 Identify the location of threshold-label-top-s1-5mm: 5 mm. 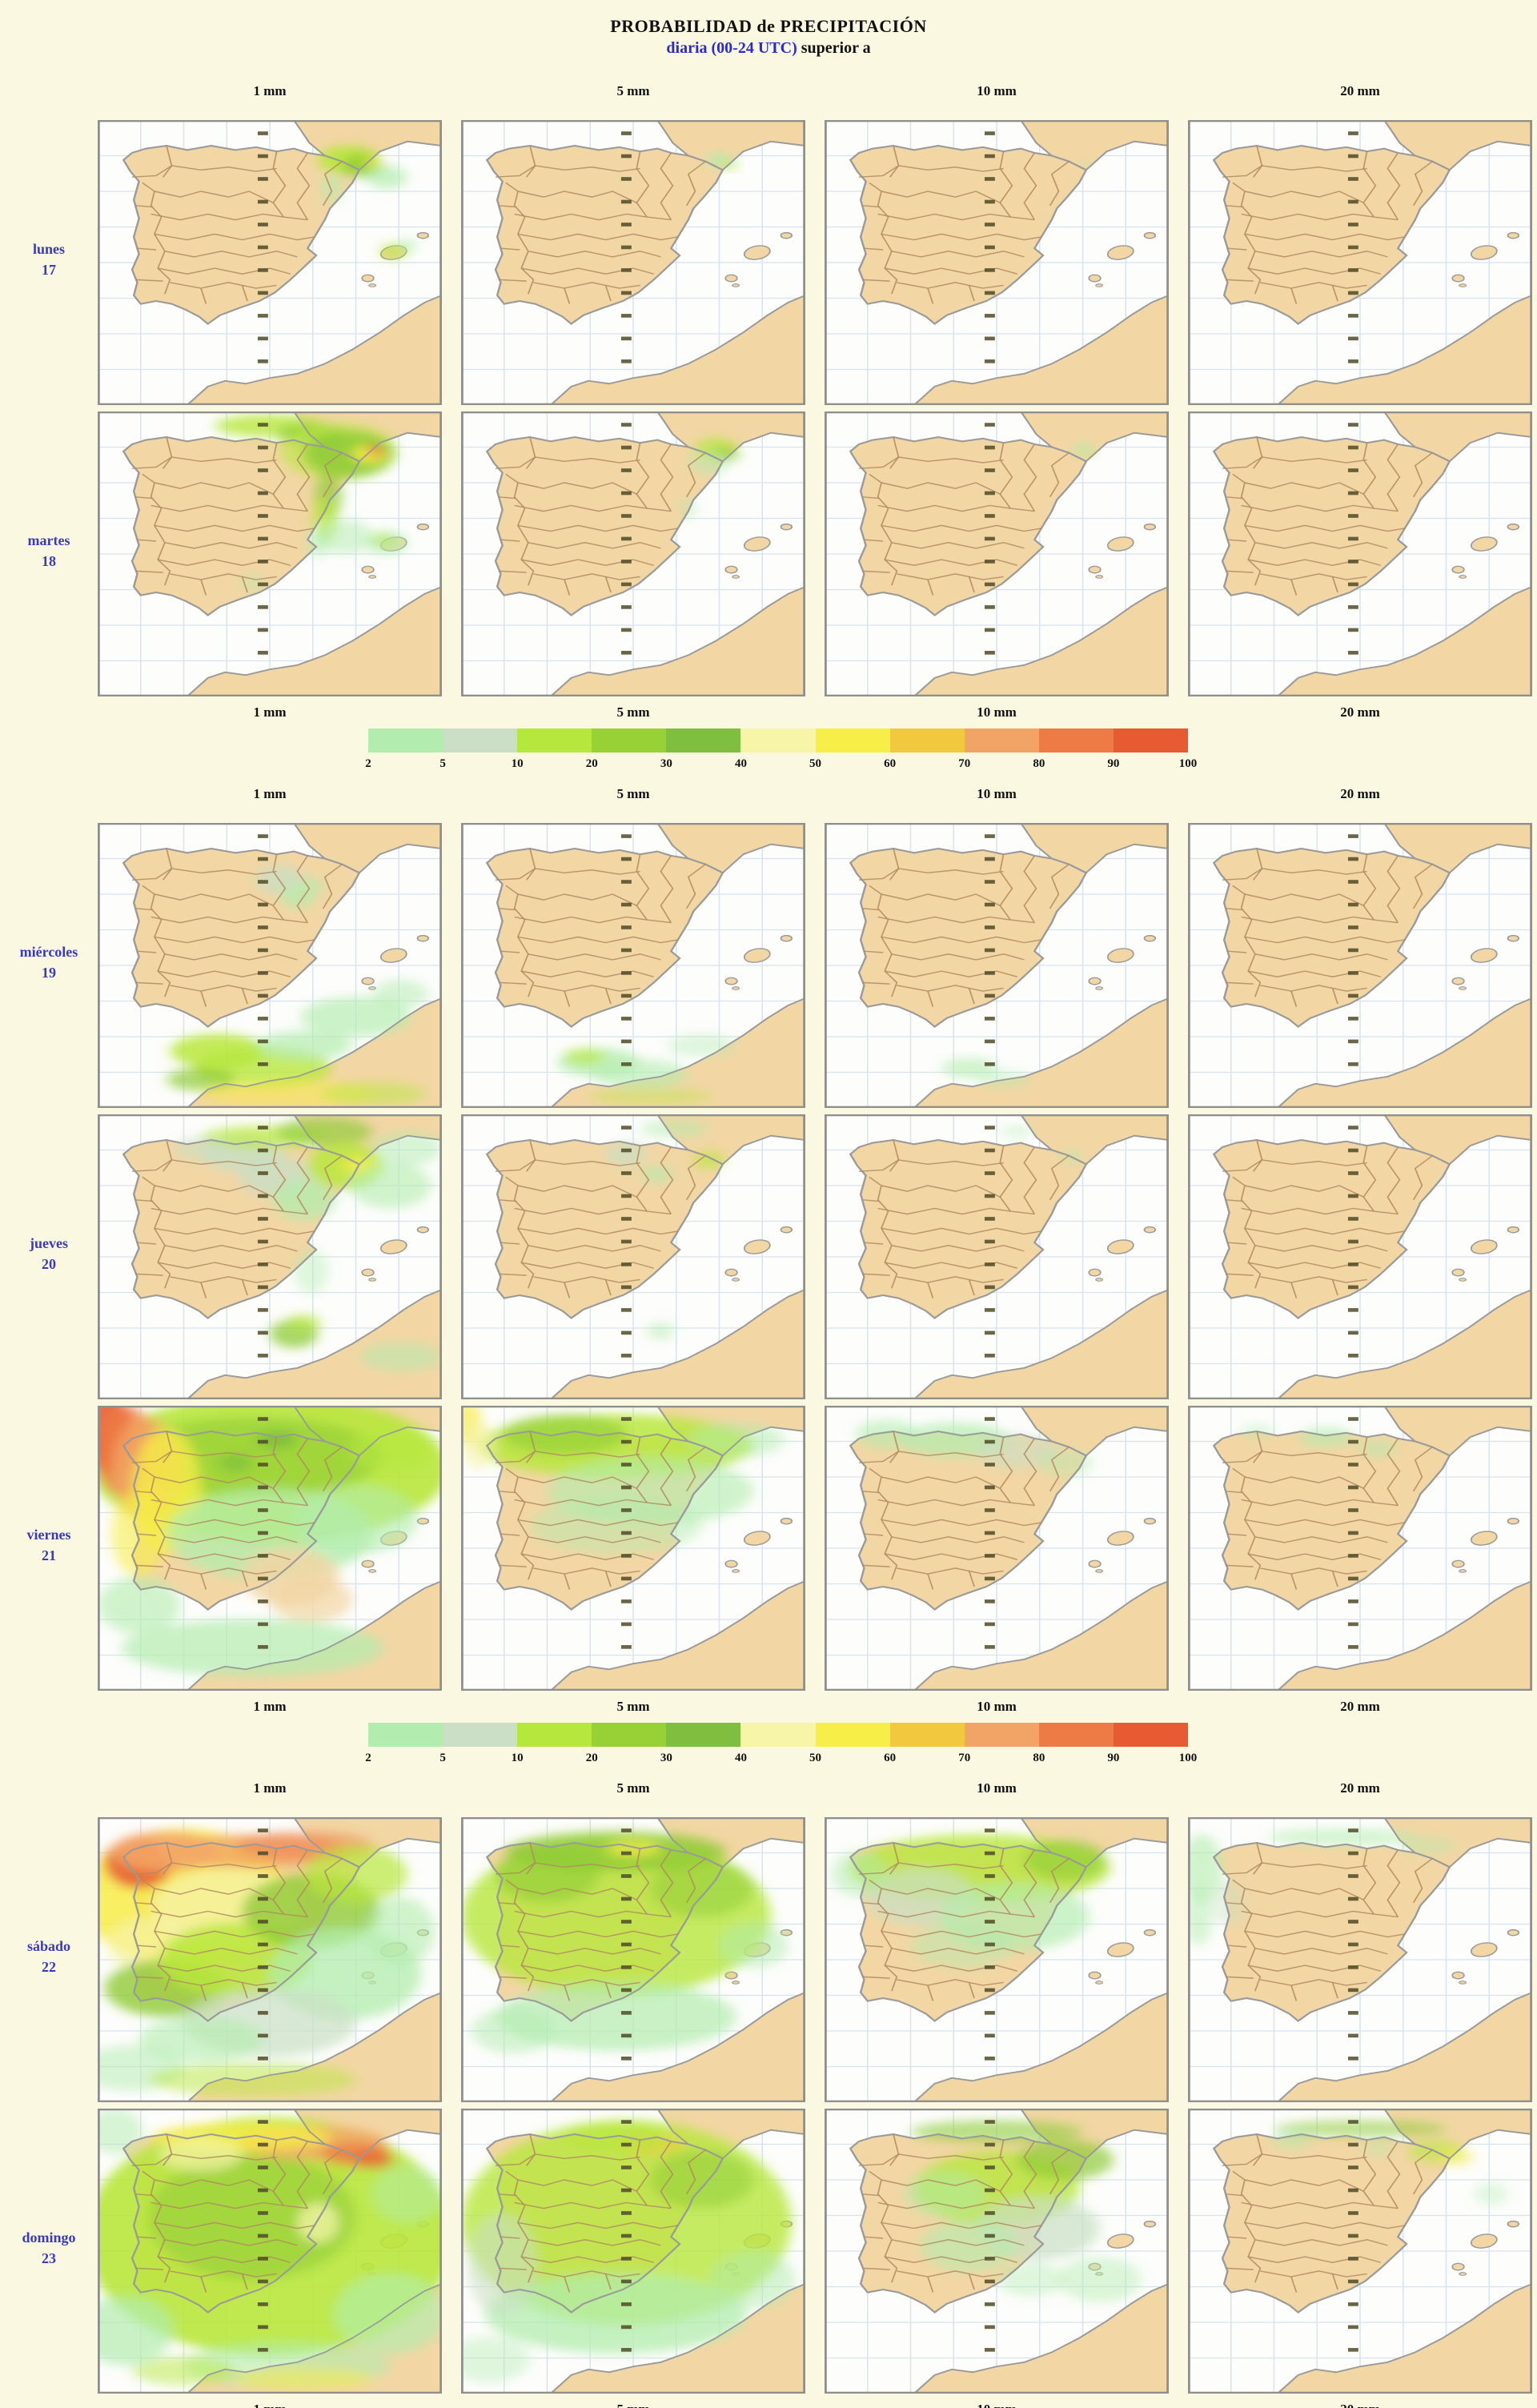
(633, 793).